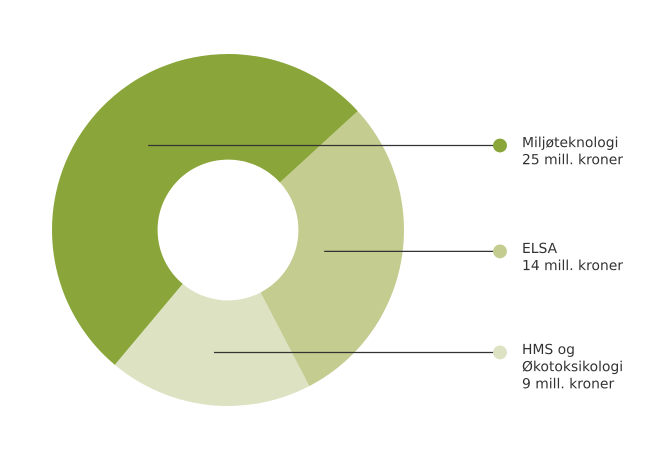 The image size is (649, 461). Describe the element at coordinates (573, 159) in the screenshot. I see `data-label: 25 mill. kroner` at that location.